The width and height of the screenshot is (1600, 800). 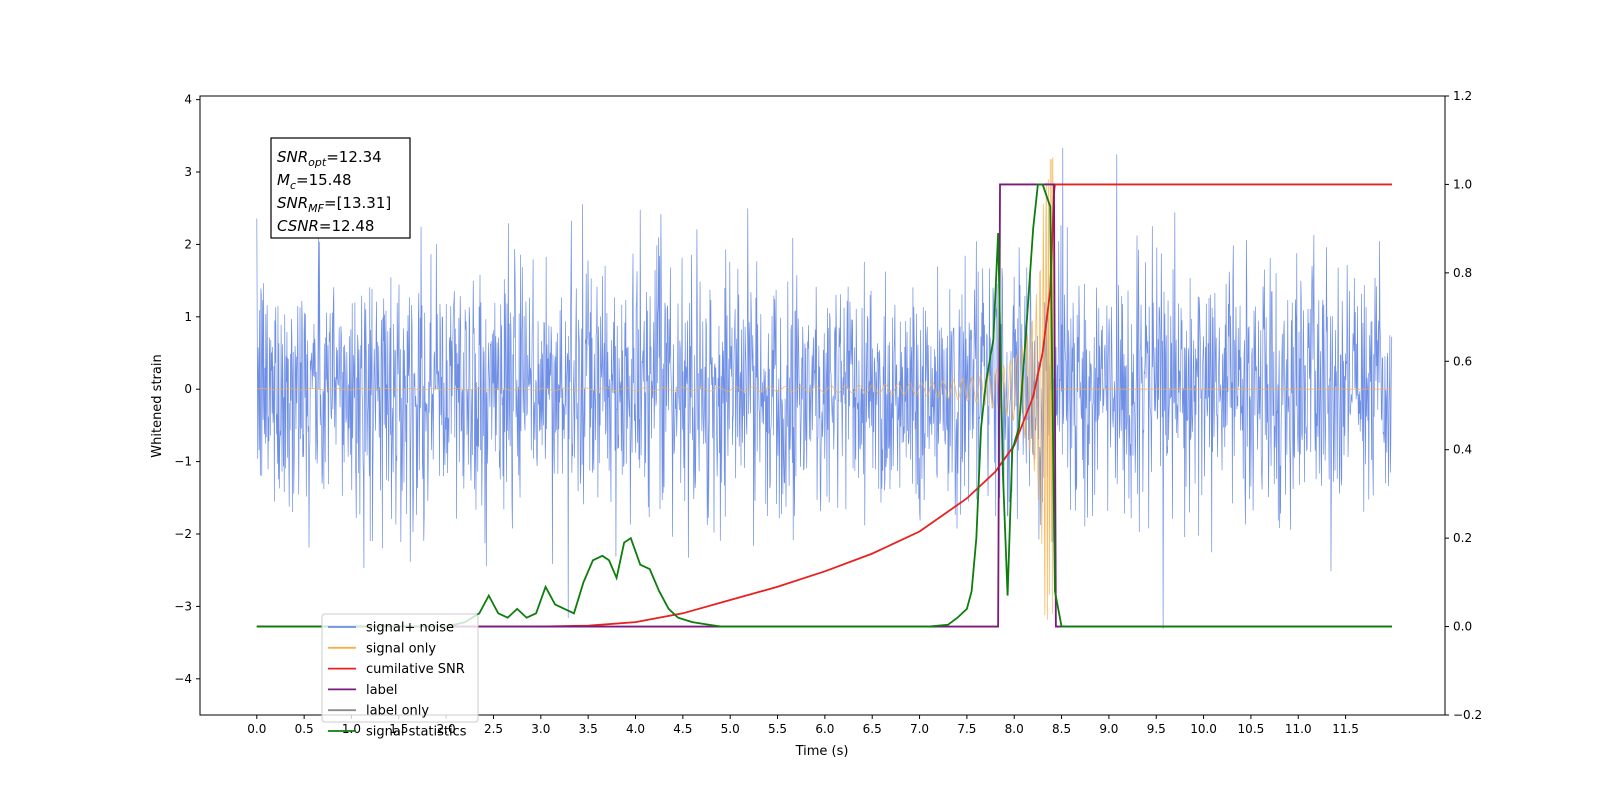 What do you see at coordinates (304, 729) in the screenshot?
I see `x-tick-label: 0.5` at bounding box center [304, 729].